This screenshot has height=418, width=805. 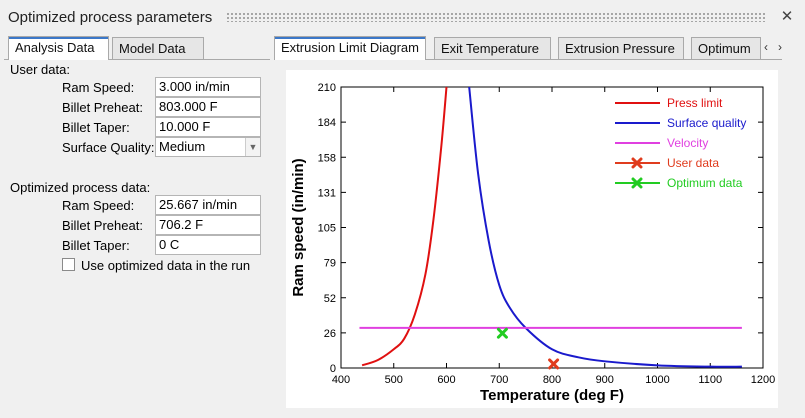 What do you see at coordinates (605, 380) in the screenshot?
I see `x-tick-label: 900` at bounding box center [605, 380].